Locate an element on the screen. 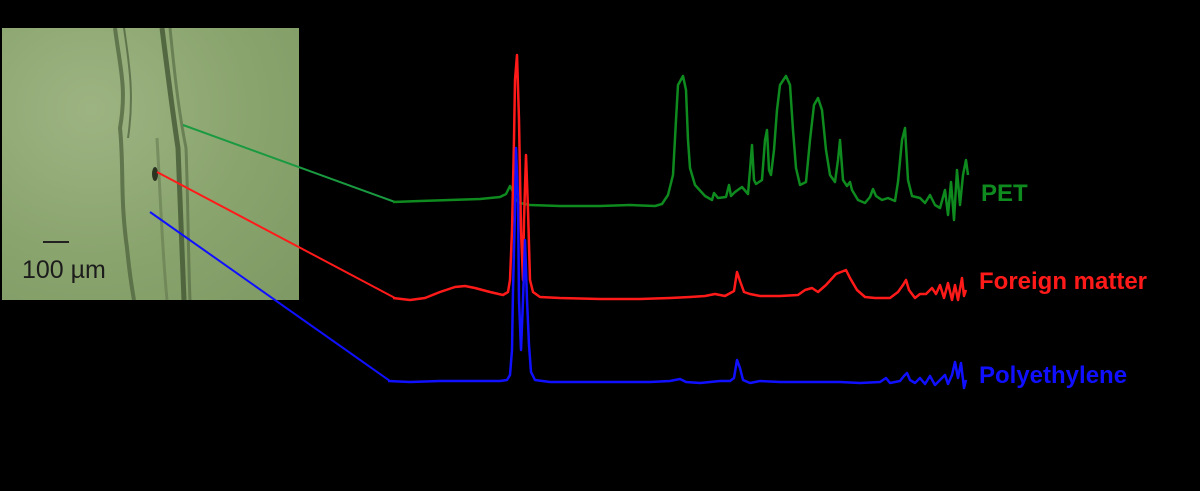  micrograph-image: 100 µm is located at coordinates (150, 164).